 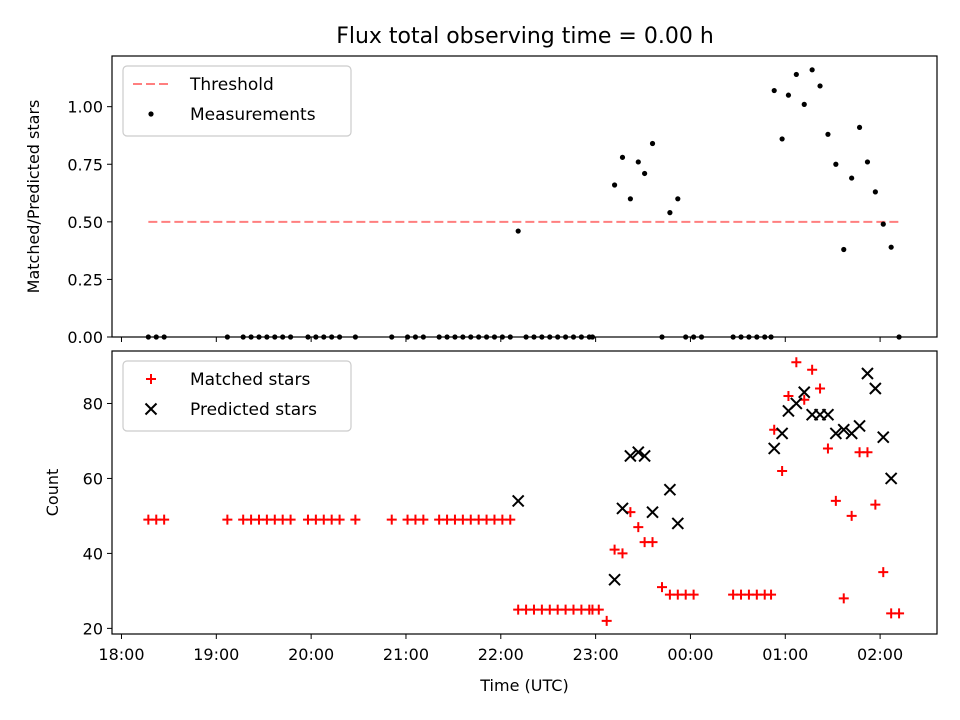 What do you see at coordinates (93, 628) in the screenshot?
I see `y-tick-label: 20` at bounding box center [93, 628].